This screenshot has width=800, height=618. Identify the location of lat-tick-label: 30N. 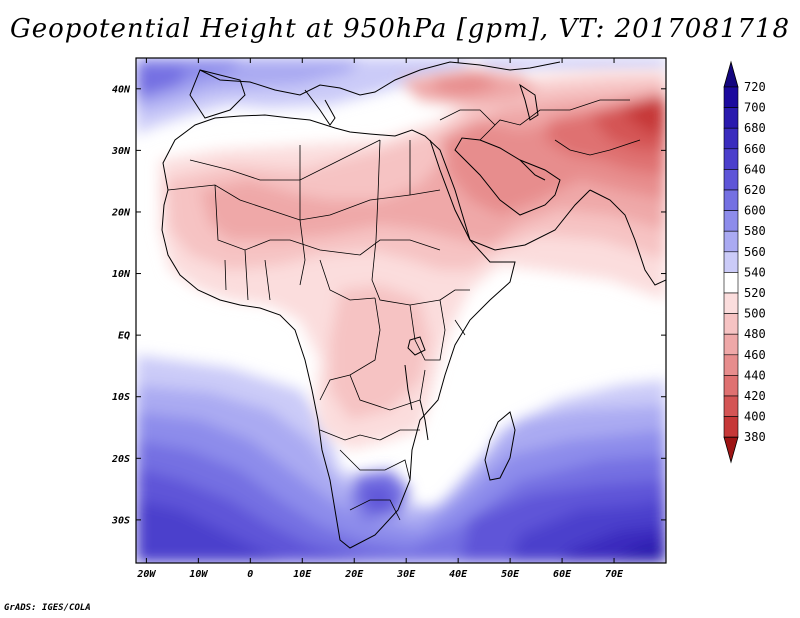
(121, 151).